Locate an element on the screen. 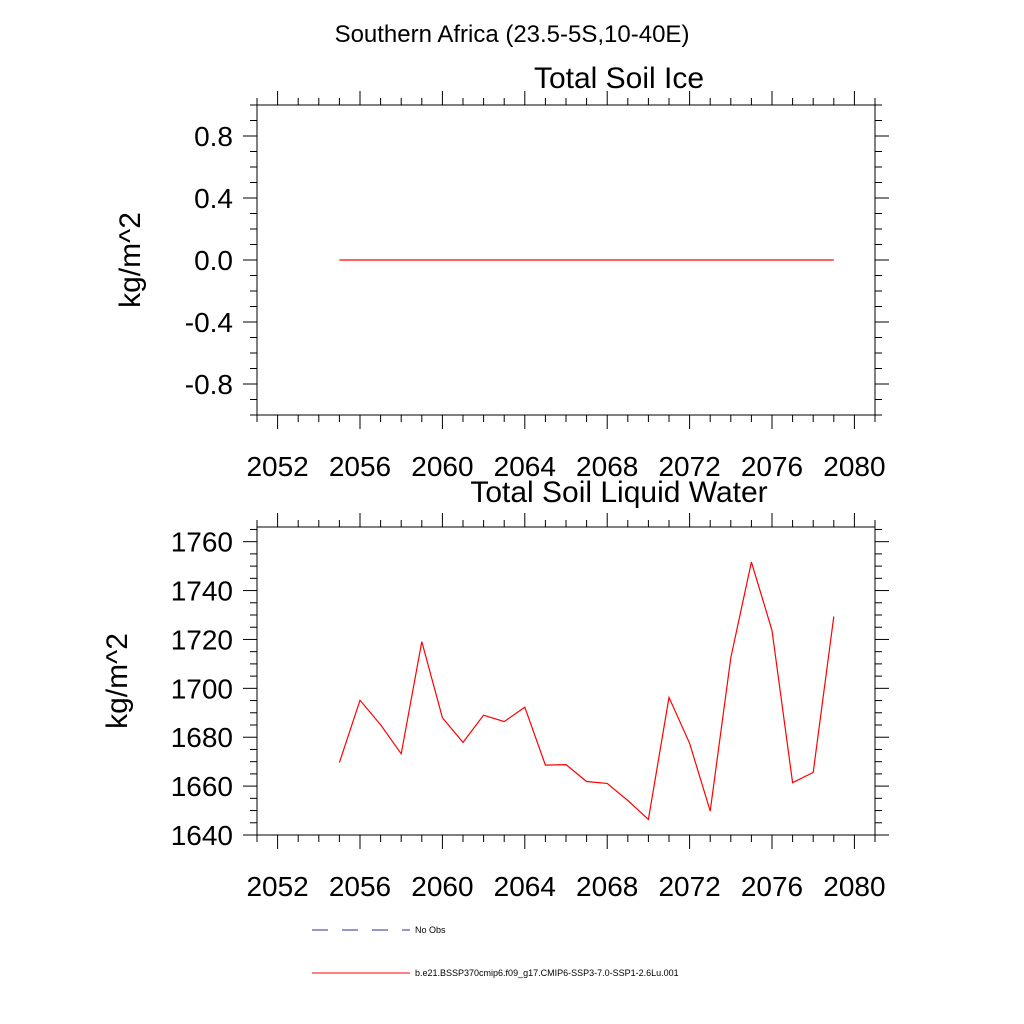  y-tick-label: 1640 is located at coordinates (202, 835).